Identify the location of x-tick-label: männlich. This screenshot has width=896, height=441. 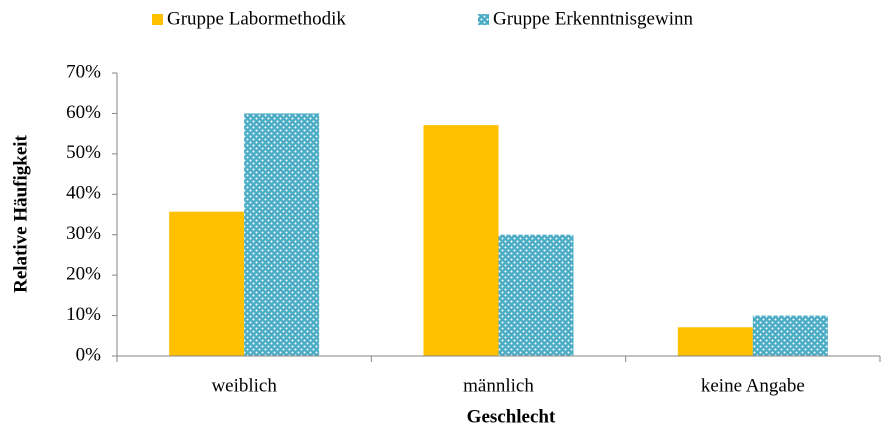
(498, 385).